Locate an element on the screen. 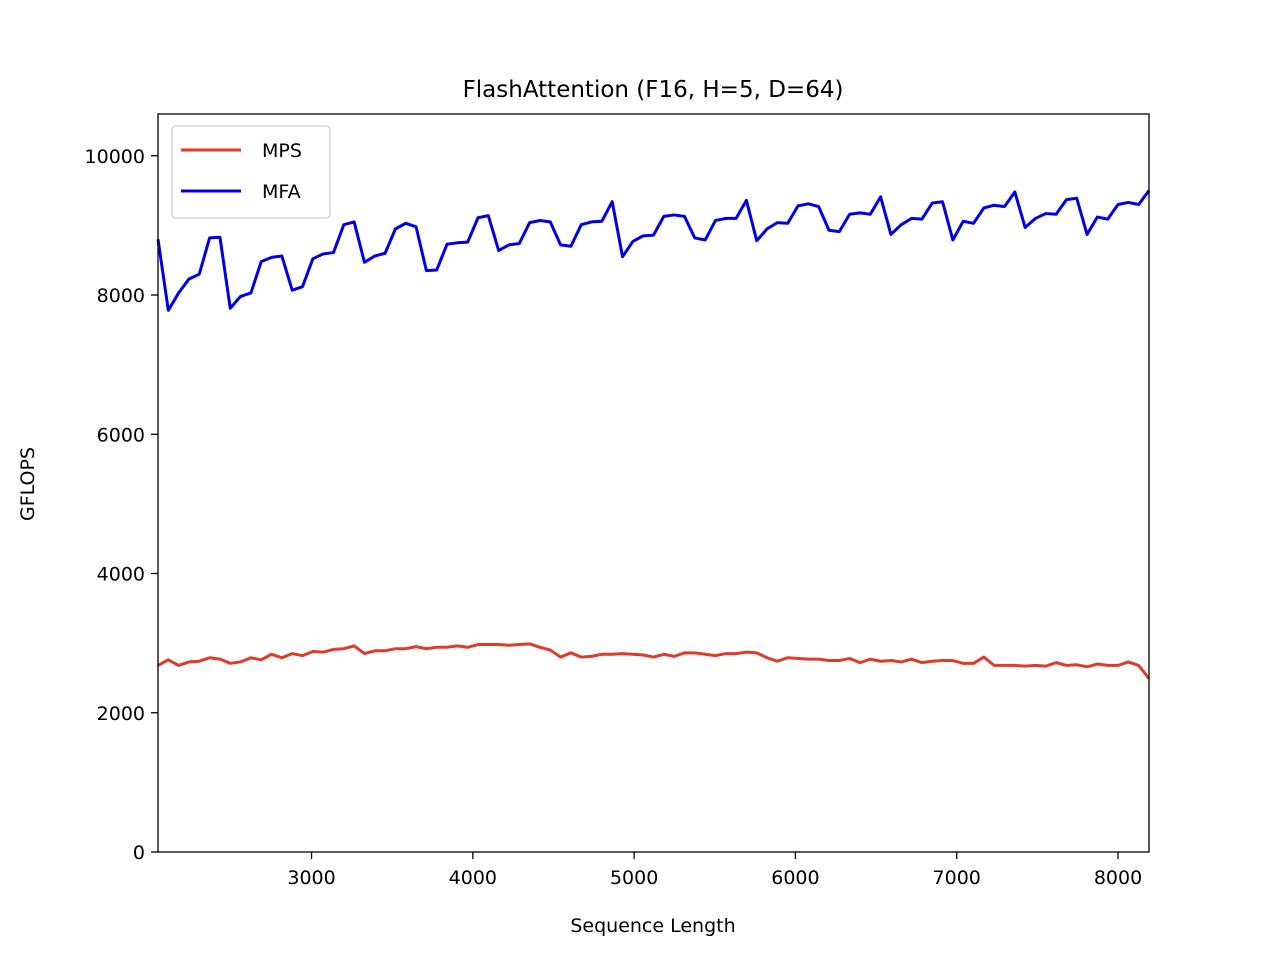  x-tick-label: 6000 is located at coordinates (795, 878).